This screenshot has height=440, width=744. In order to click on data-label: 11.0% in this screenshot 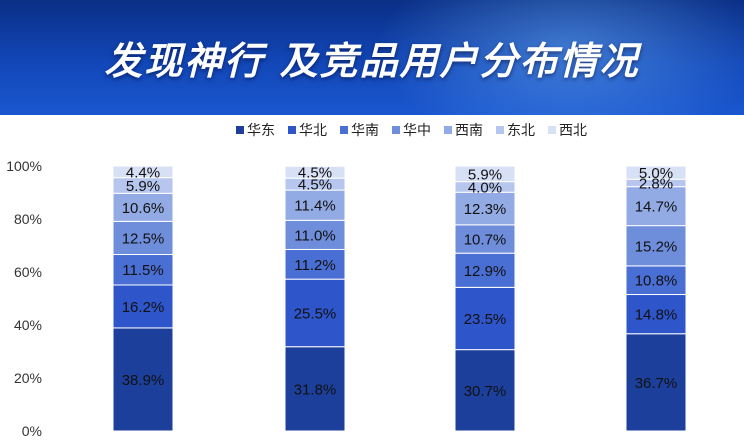, I will do `click(314, 235)`.